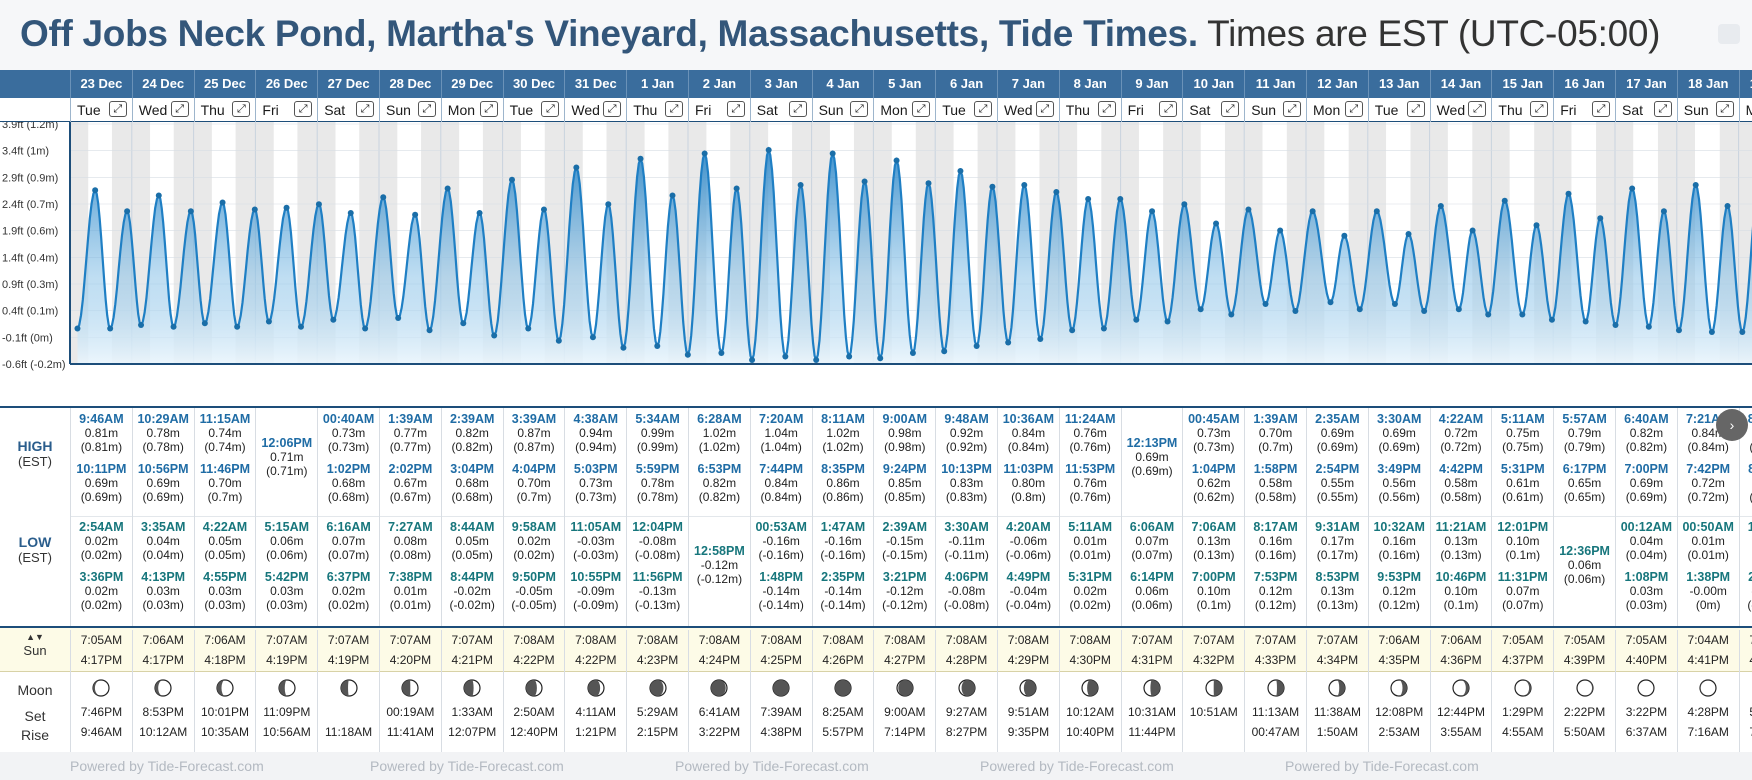  What do you see at coordinates (1214, 591) in the screenshot?
I see `low-tide-height: 0.10m` at bounding box center [1214, 591].